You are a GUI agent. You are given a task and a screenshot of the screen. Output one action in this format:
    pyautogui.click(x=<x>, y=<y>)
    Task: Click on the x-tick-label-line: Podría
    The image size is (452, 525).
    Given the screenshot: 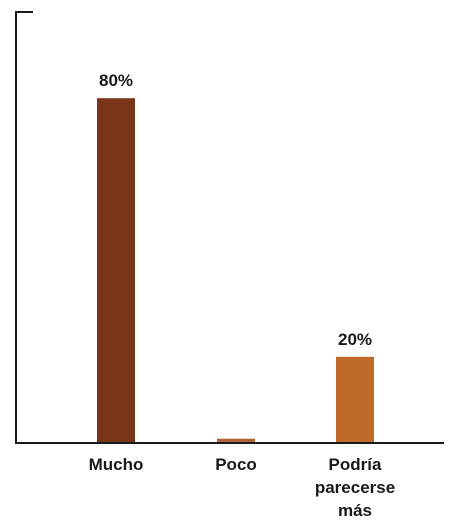 What is the action you would take?
    pyautogui.click(x=355, y=464)
    